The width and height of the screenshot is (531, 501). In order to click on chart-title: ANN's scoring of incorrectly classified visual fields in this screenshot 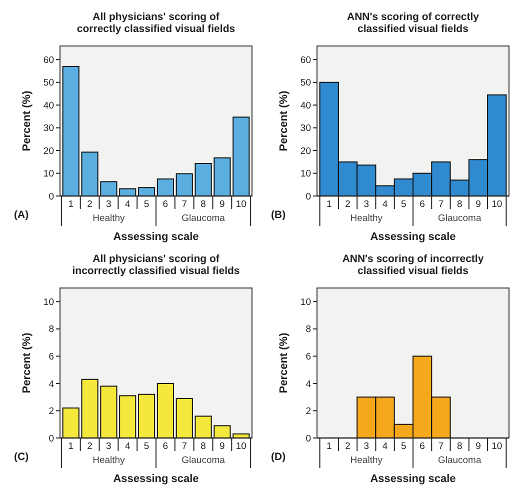, I will do `click(413, 265)`.